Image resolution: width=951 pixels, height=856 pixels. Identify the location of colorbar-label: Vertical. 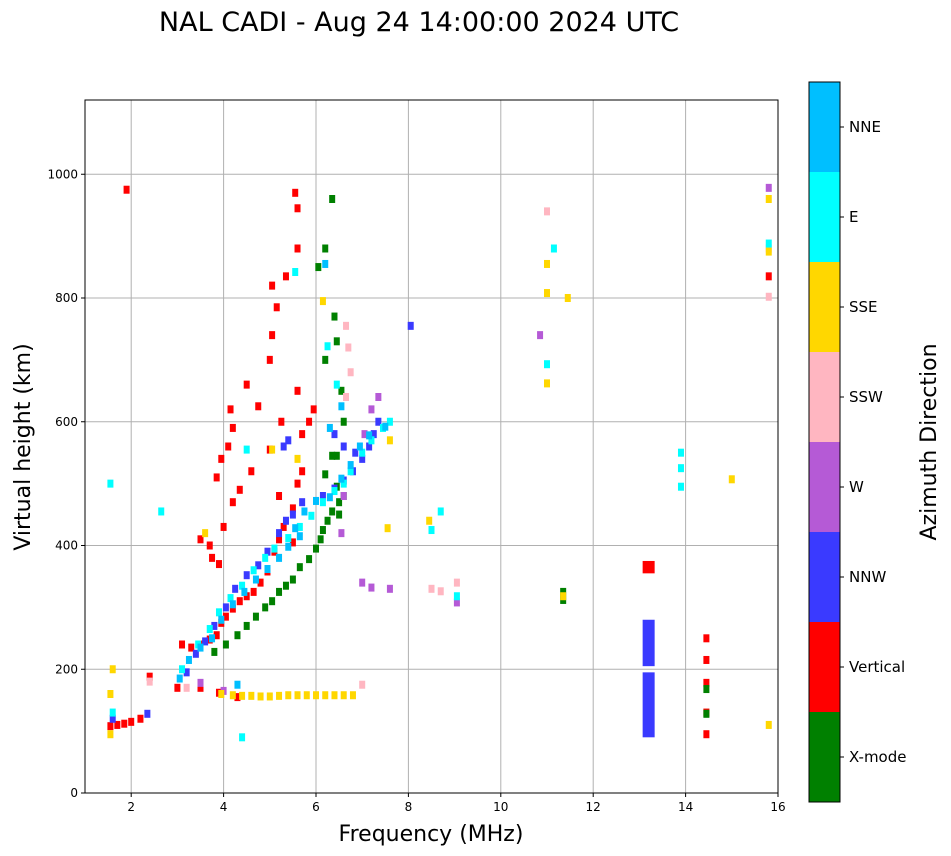
(877, 667).